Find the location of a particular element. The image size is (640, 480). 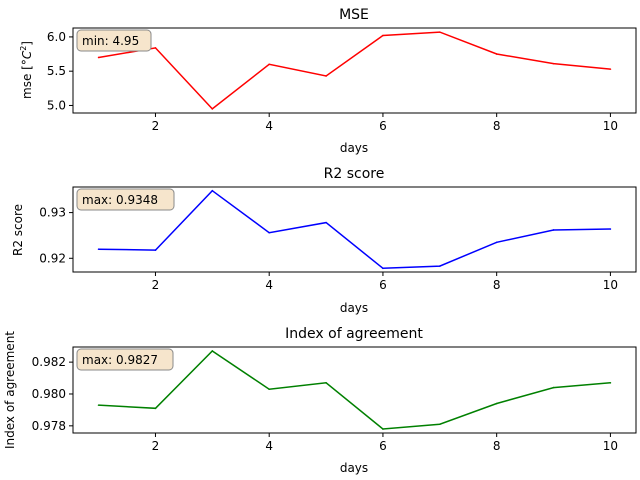

r2-annotation-text: max: 0.9348 is located at coordinates (120, 200).